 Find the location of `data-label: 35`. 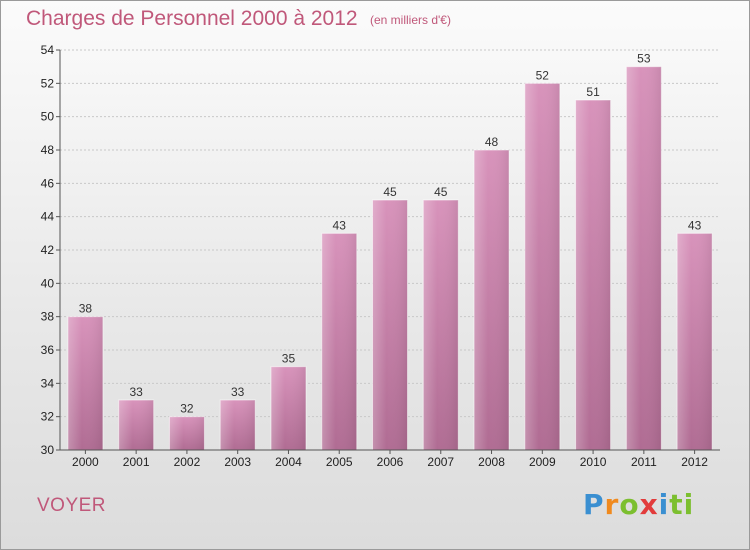

data-label: 35 is located at coordinates (289, 359).